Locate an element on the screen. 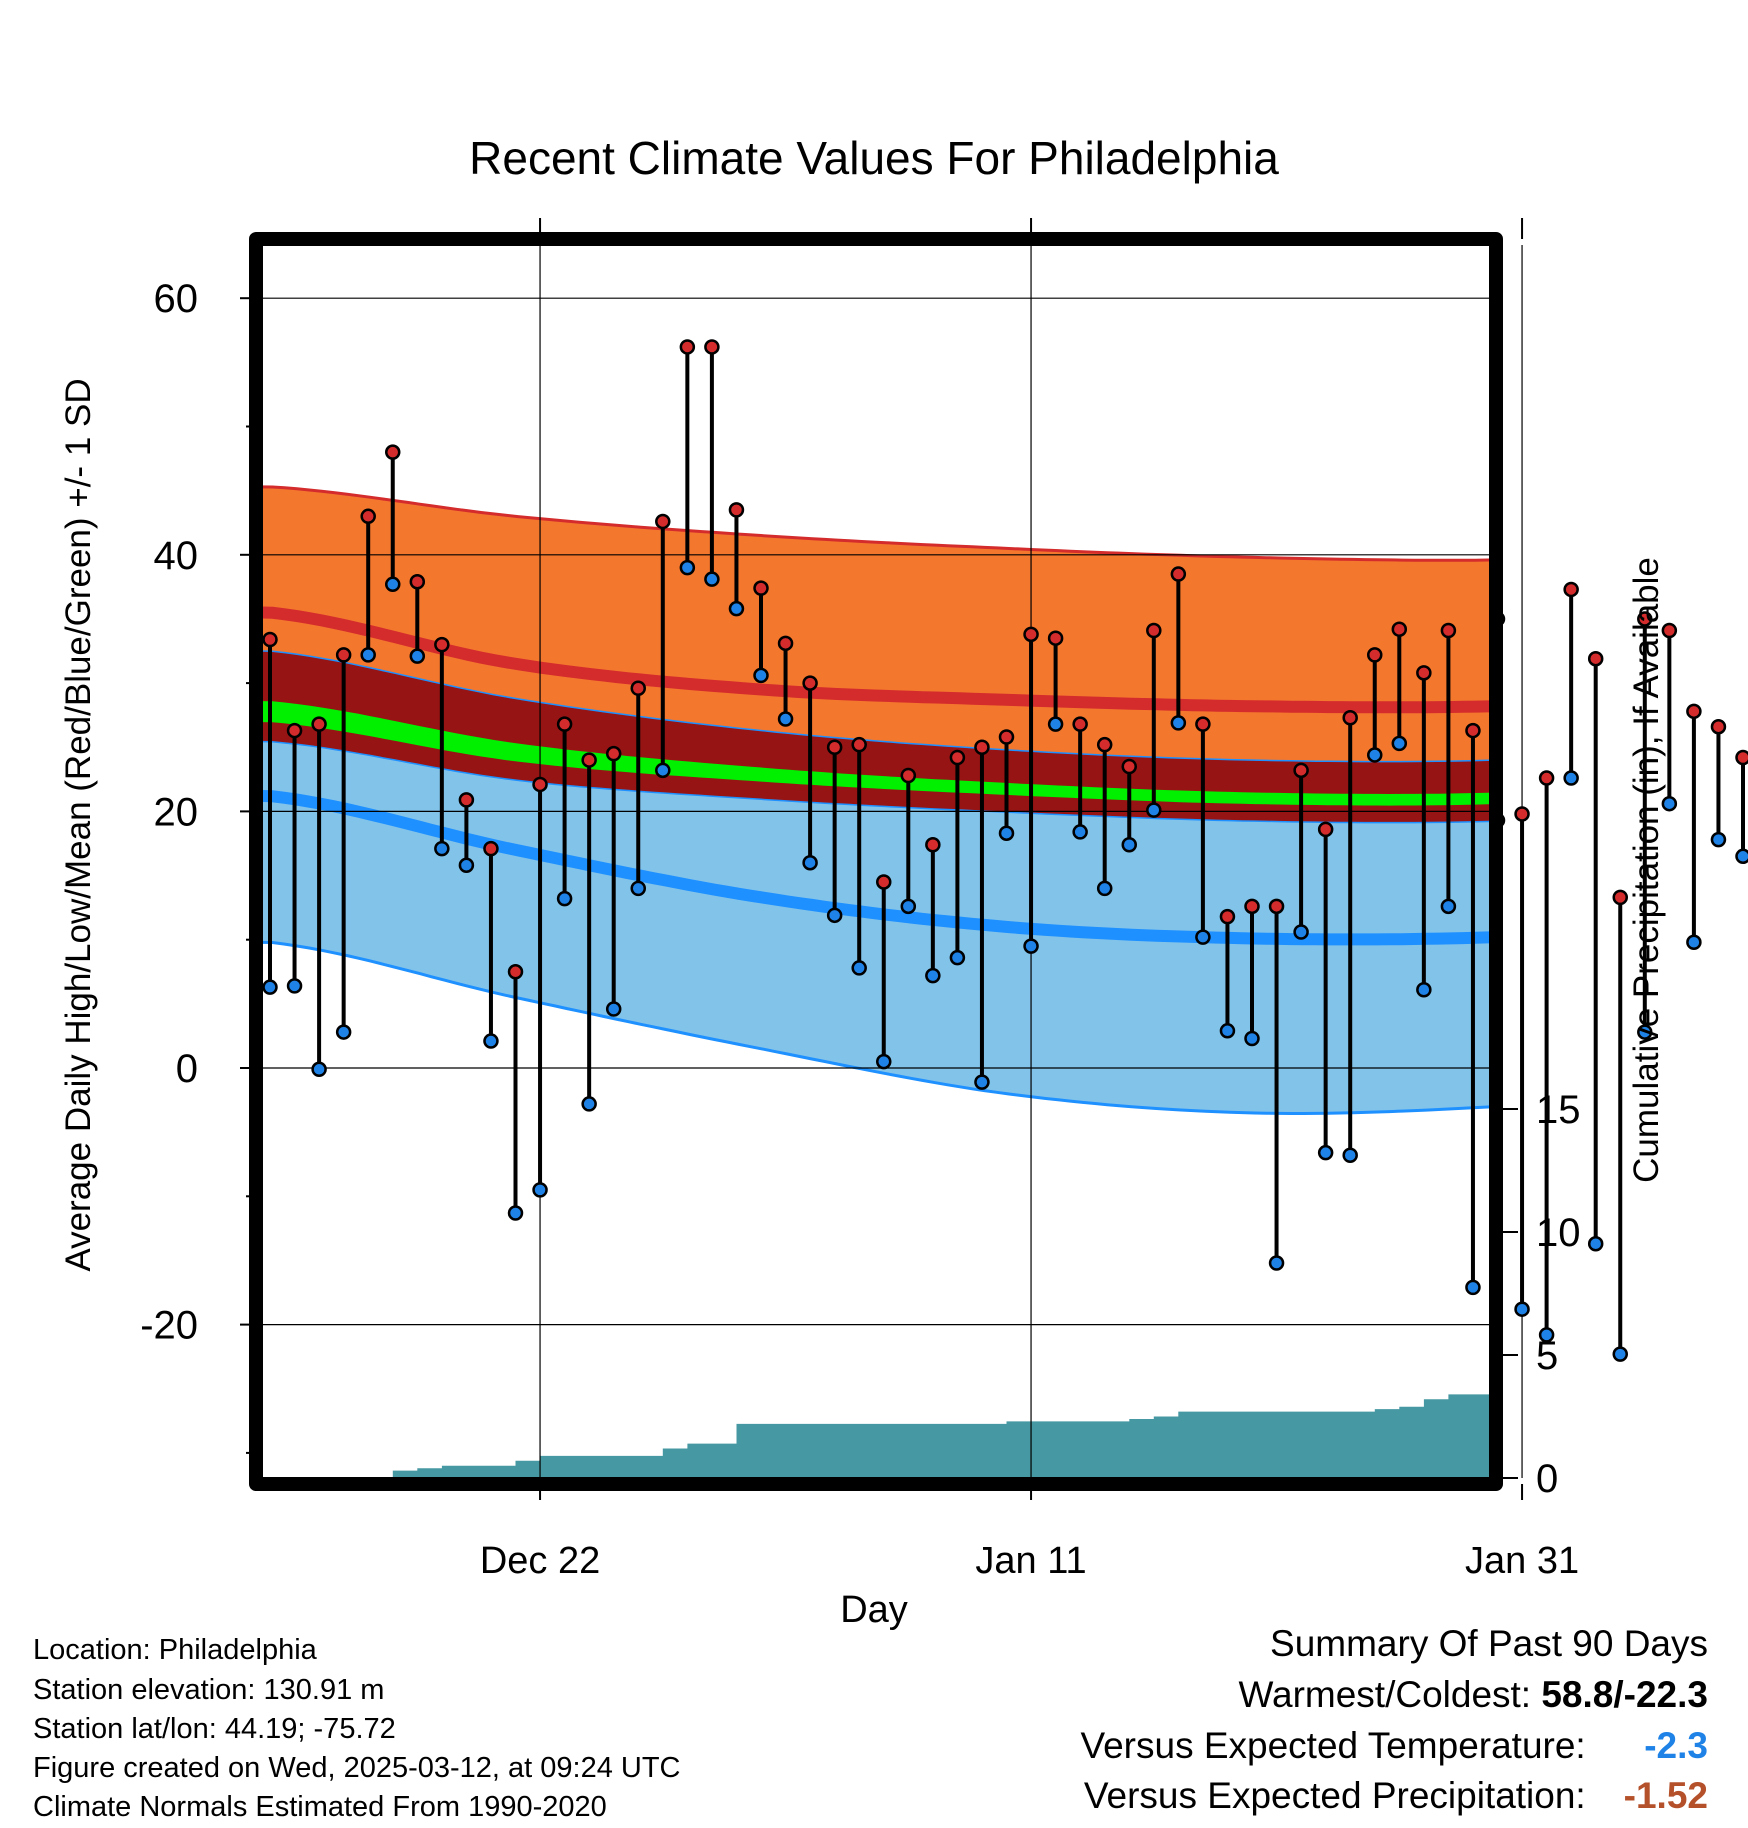 The image size is (1748, 1828). summary-precip: Versus Expected Precipitation: -1.52 is located at coordinates (1396, 1795).